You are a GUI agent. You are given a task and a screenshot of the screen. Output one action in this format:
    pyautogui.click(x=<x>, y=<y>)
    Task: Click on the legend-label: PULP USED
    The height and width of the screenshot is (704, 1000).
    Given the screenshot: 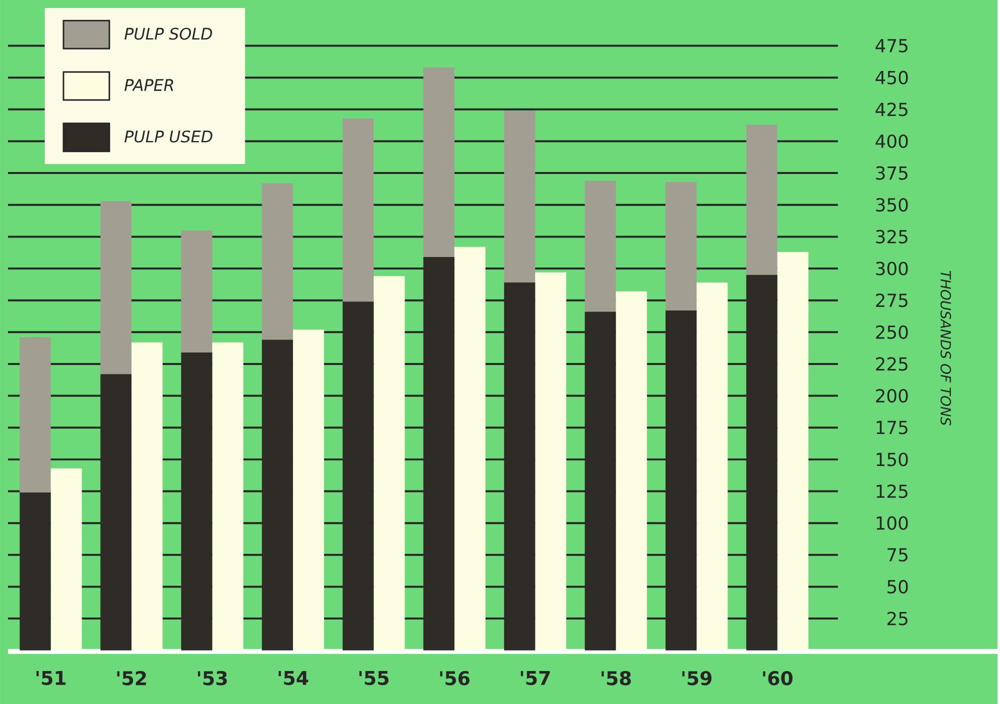 What is the action you would take?
    pyautogui.click(x=168, y=136)
    